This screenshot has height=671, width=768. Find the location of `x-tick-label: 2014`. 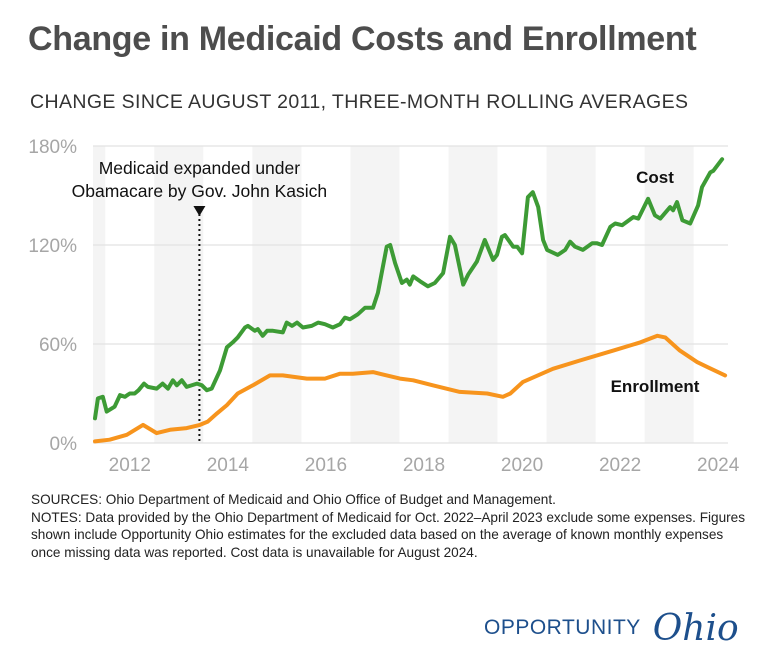

x-tick-label: 2014 is located at coordinates (228, 465).